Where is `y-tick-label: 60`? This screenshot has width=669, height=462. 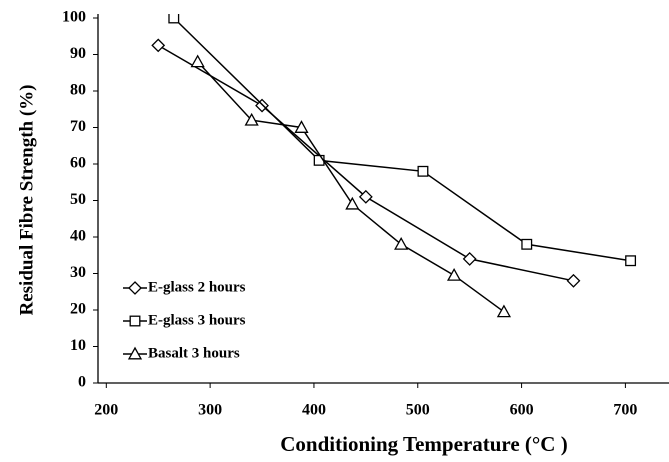
y-tick-label: 60 is located at coordinates (78, 163).